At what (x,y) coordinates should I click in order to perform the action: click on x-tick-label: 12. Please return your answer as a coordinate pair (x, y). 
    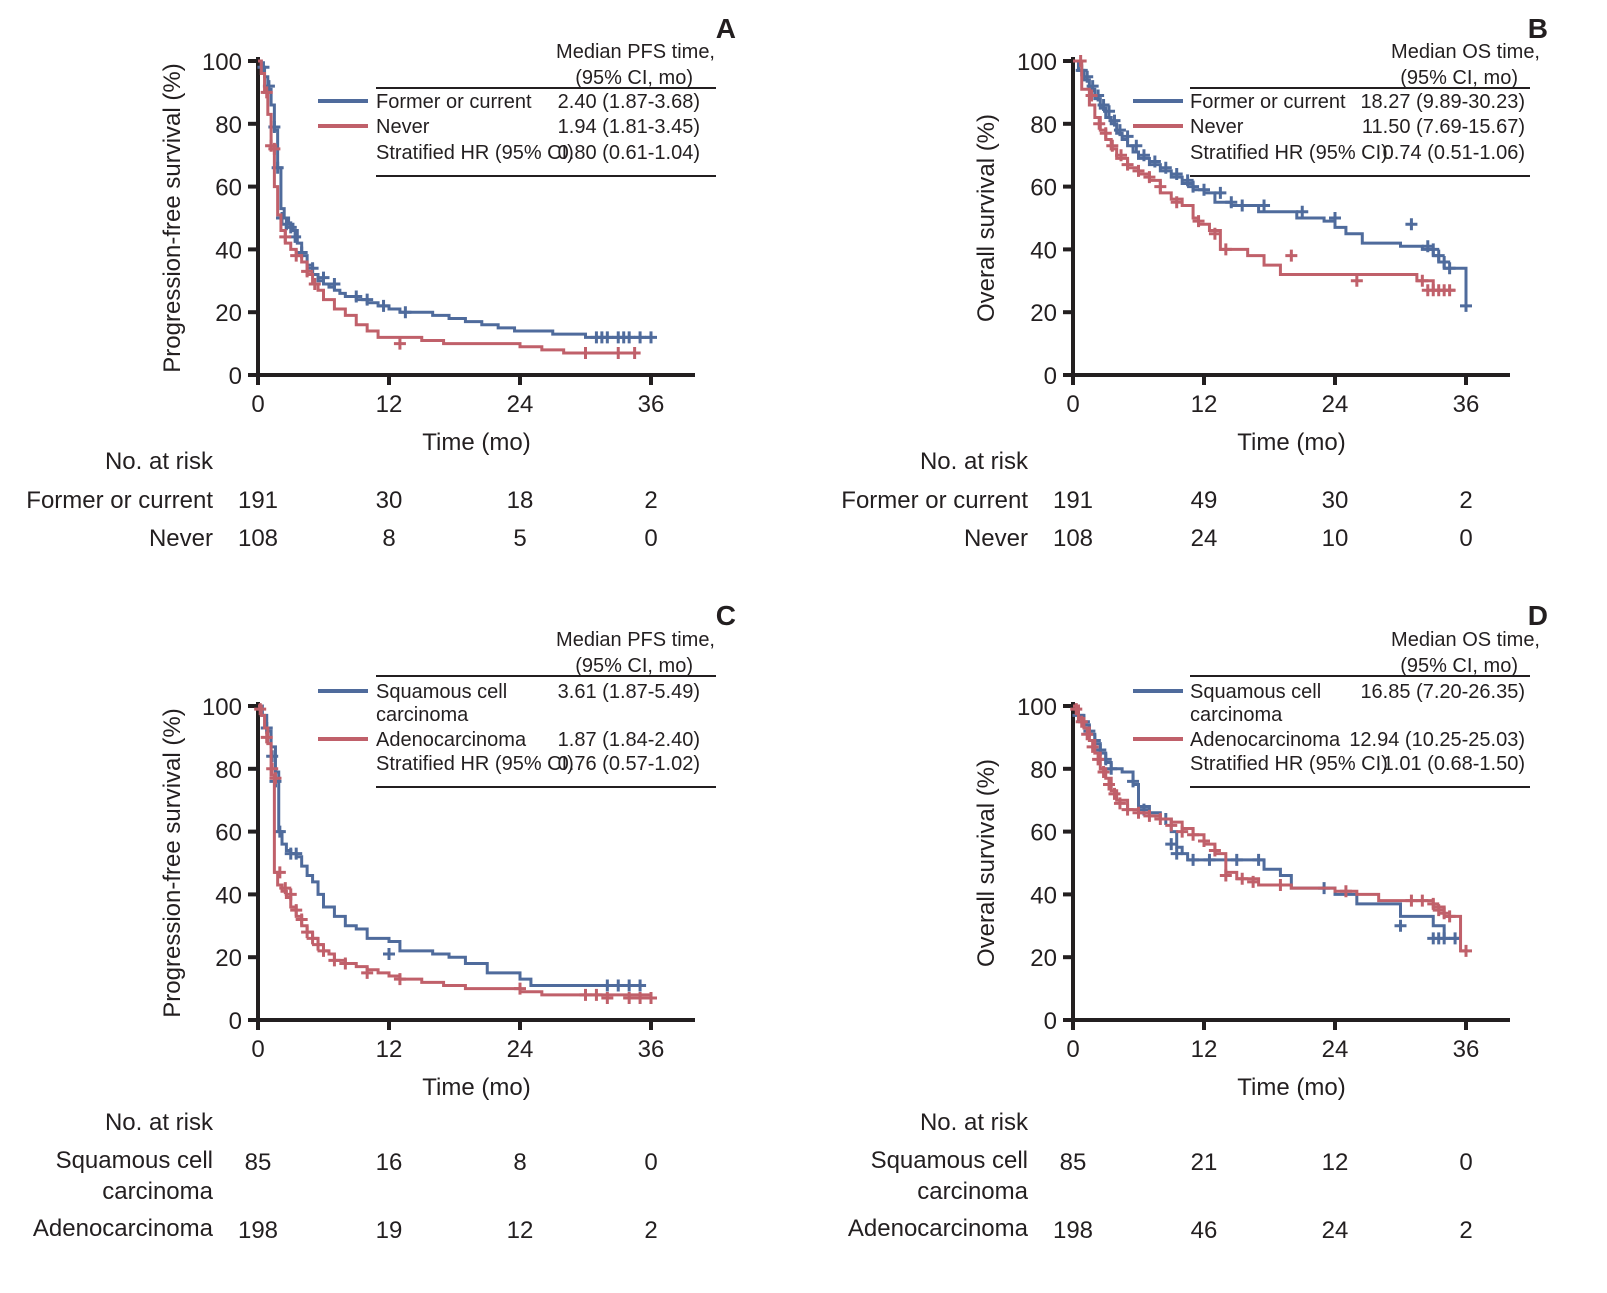
    Looking at the image, I should click on (1204, 1049).